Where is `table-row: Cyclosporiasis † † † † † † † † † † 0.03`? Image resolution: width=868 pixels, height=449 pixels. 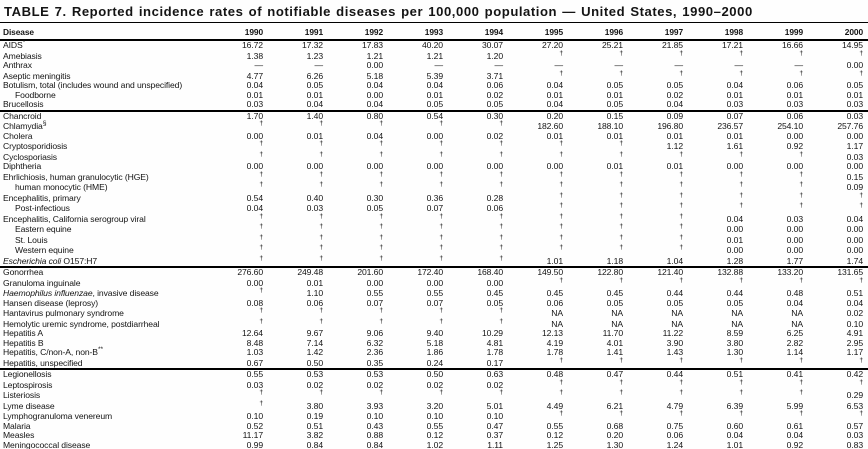 table-row: Cyclosporiasis † † † † † † † † † † 0.03 is located at coordinates (434, 156).